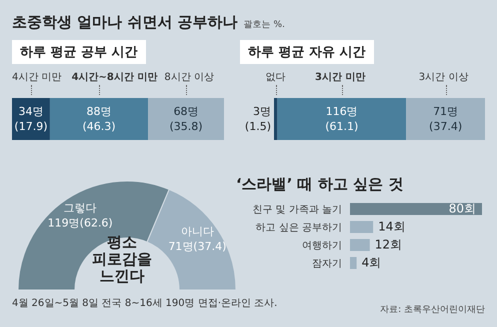 The width and height of the screenshot is (497, 327). What do you see at coordinates (392, 226) in the screenshot?
I see `data-label: 14회` at bounding box center [392, 226].